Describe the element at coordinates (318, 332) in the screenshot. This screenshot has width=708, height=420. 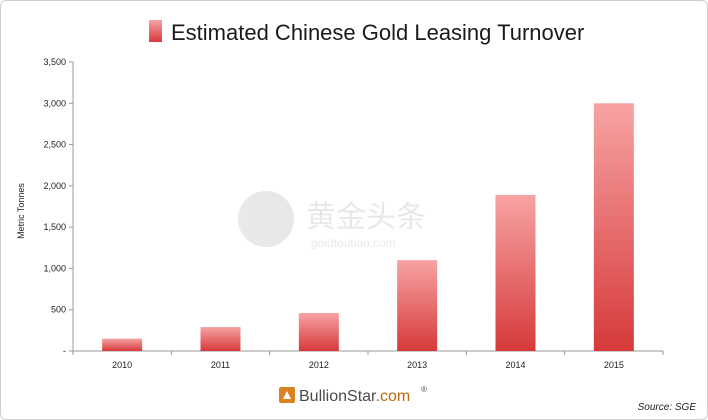
I see `bar-2012` at that location.